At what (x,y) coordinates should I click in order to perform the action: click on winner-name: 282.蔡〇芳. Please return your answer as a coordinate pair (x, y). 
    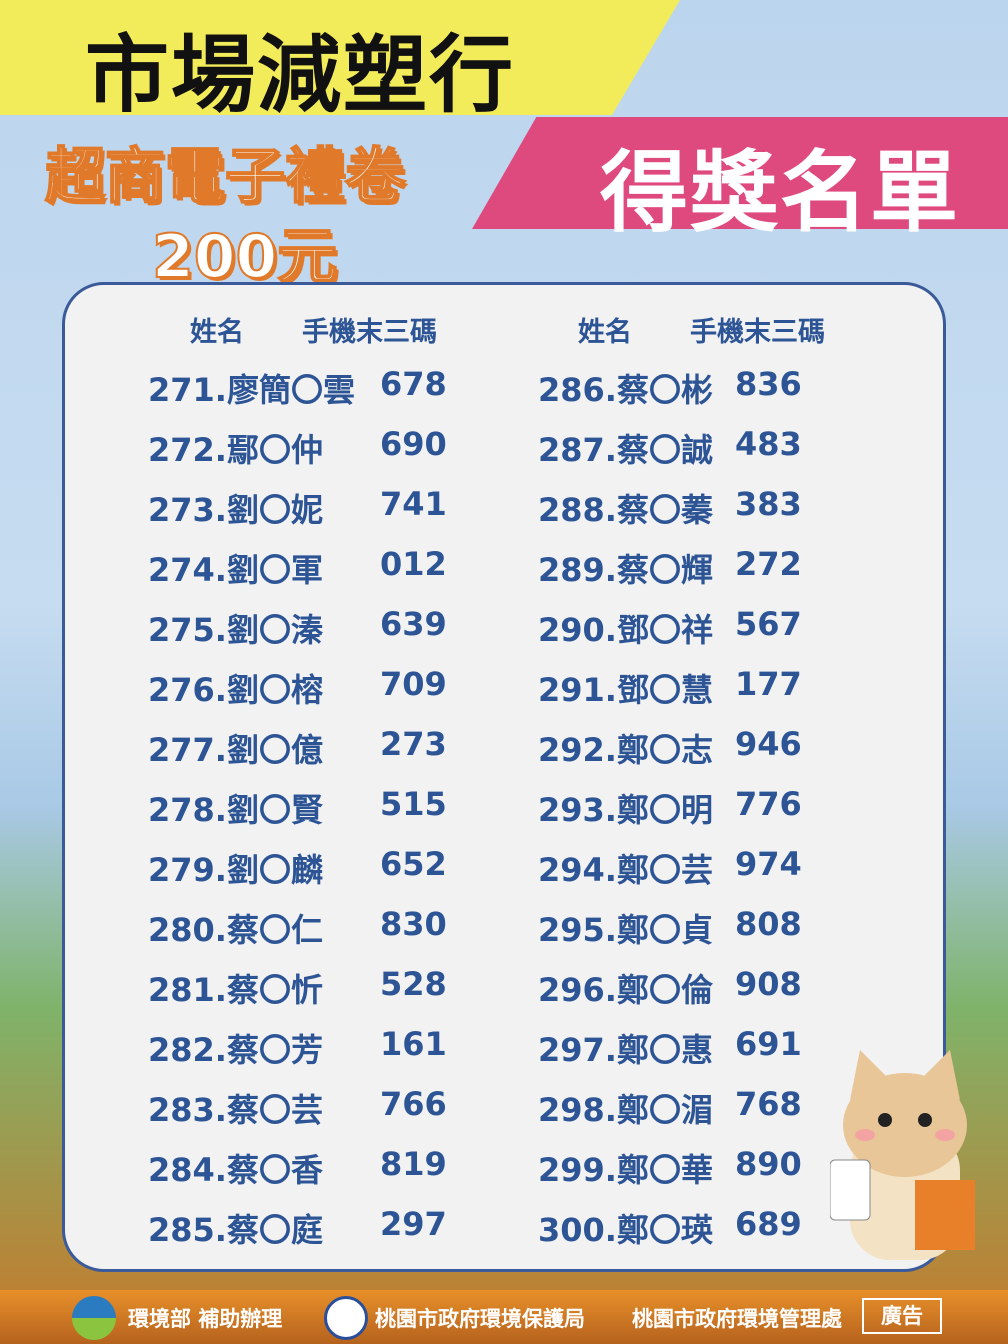
    Looking at the image, I should click on (235, 1050).